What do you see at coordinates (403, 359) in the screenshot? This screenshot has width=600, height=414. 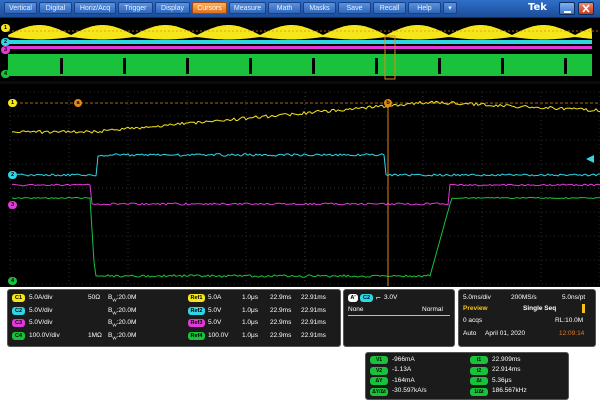 I see `cursor-left-value-0: -966mA` at bounding box center [403, 359].